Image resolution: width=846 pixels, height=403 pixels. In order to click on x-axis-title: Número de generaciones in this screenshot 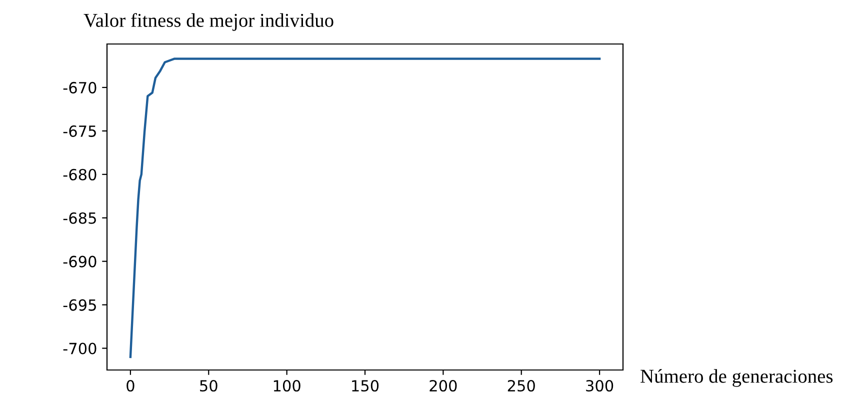, I will do `click(736, 378)`.